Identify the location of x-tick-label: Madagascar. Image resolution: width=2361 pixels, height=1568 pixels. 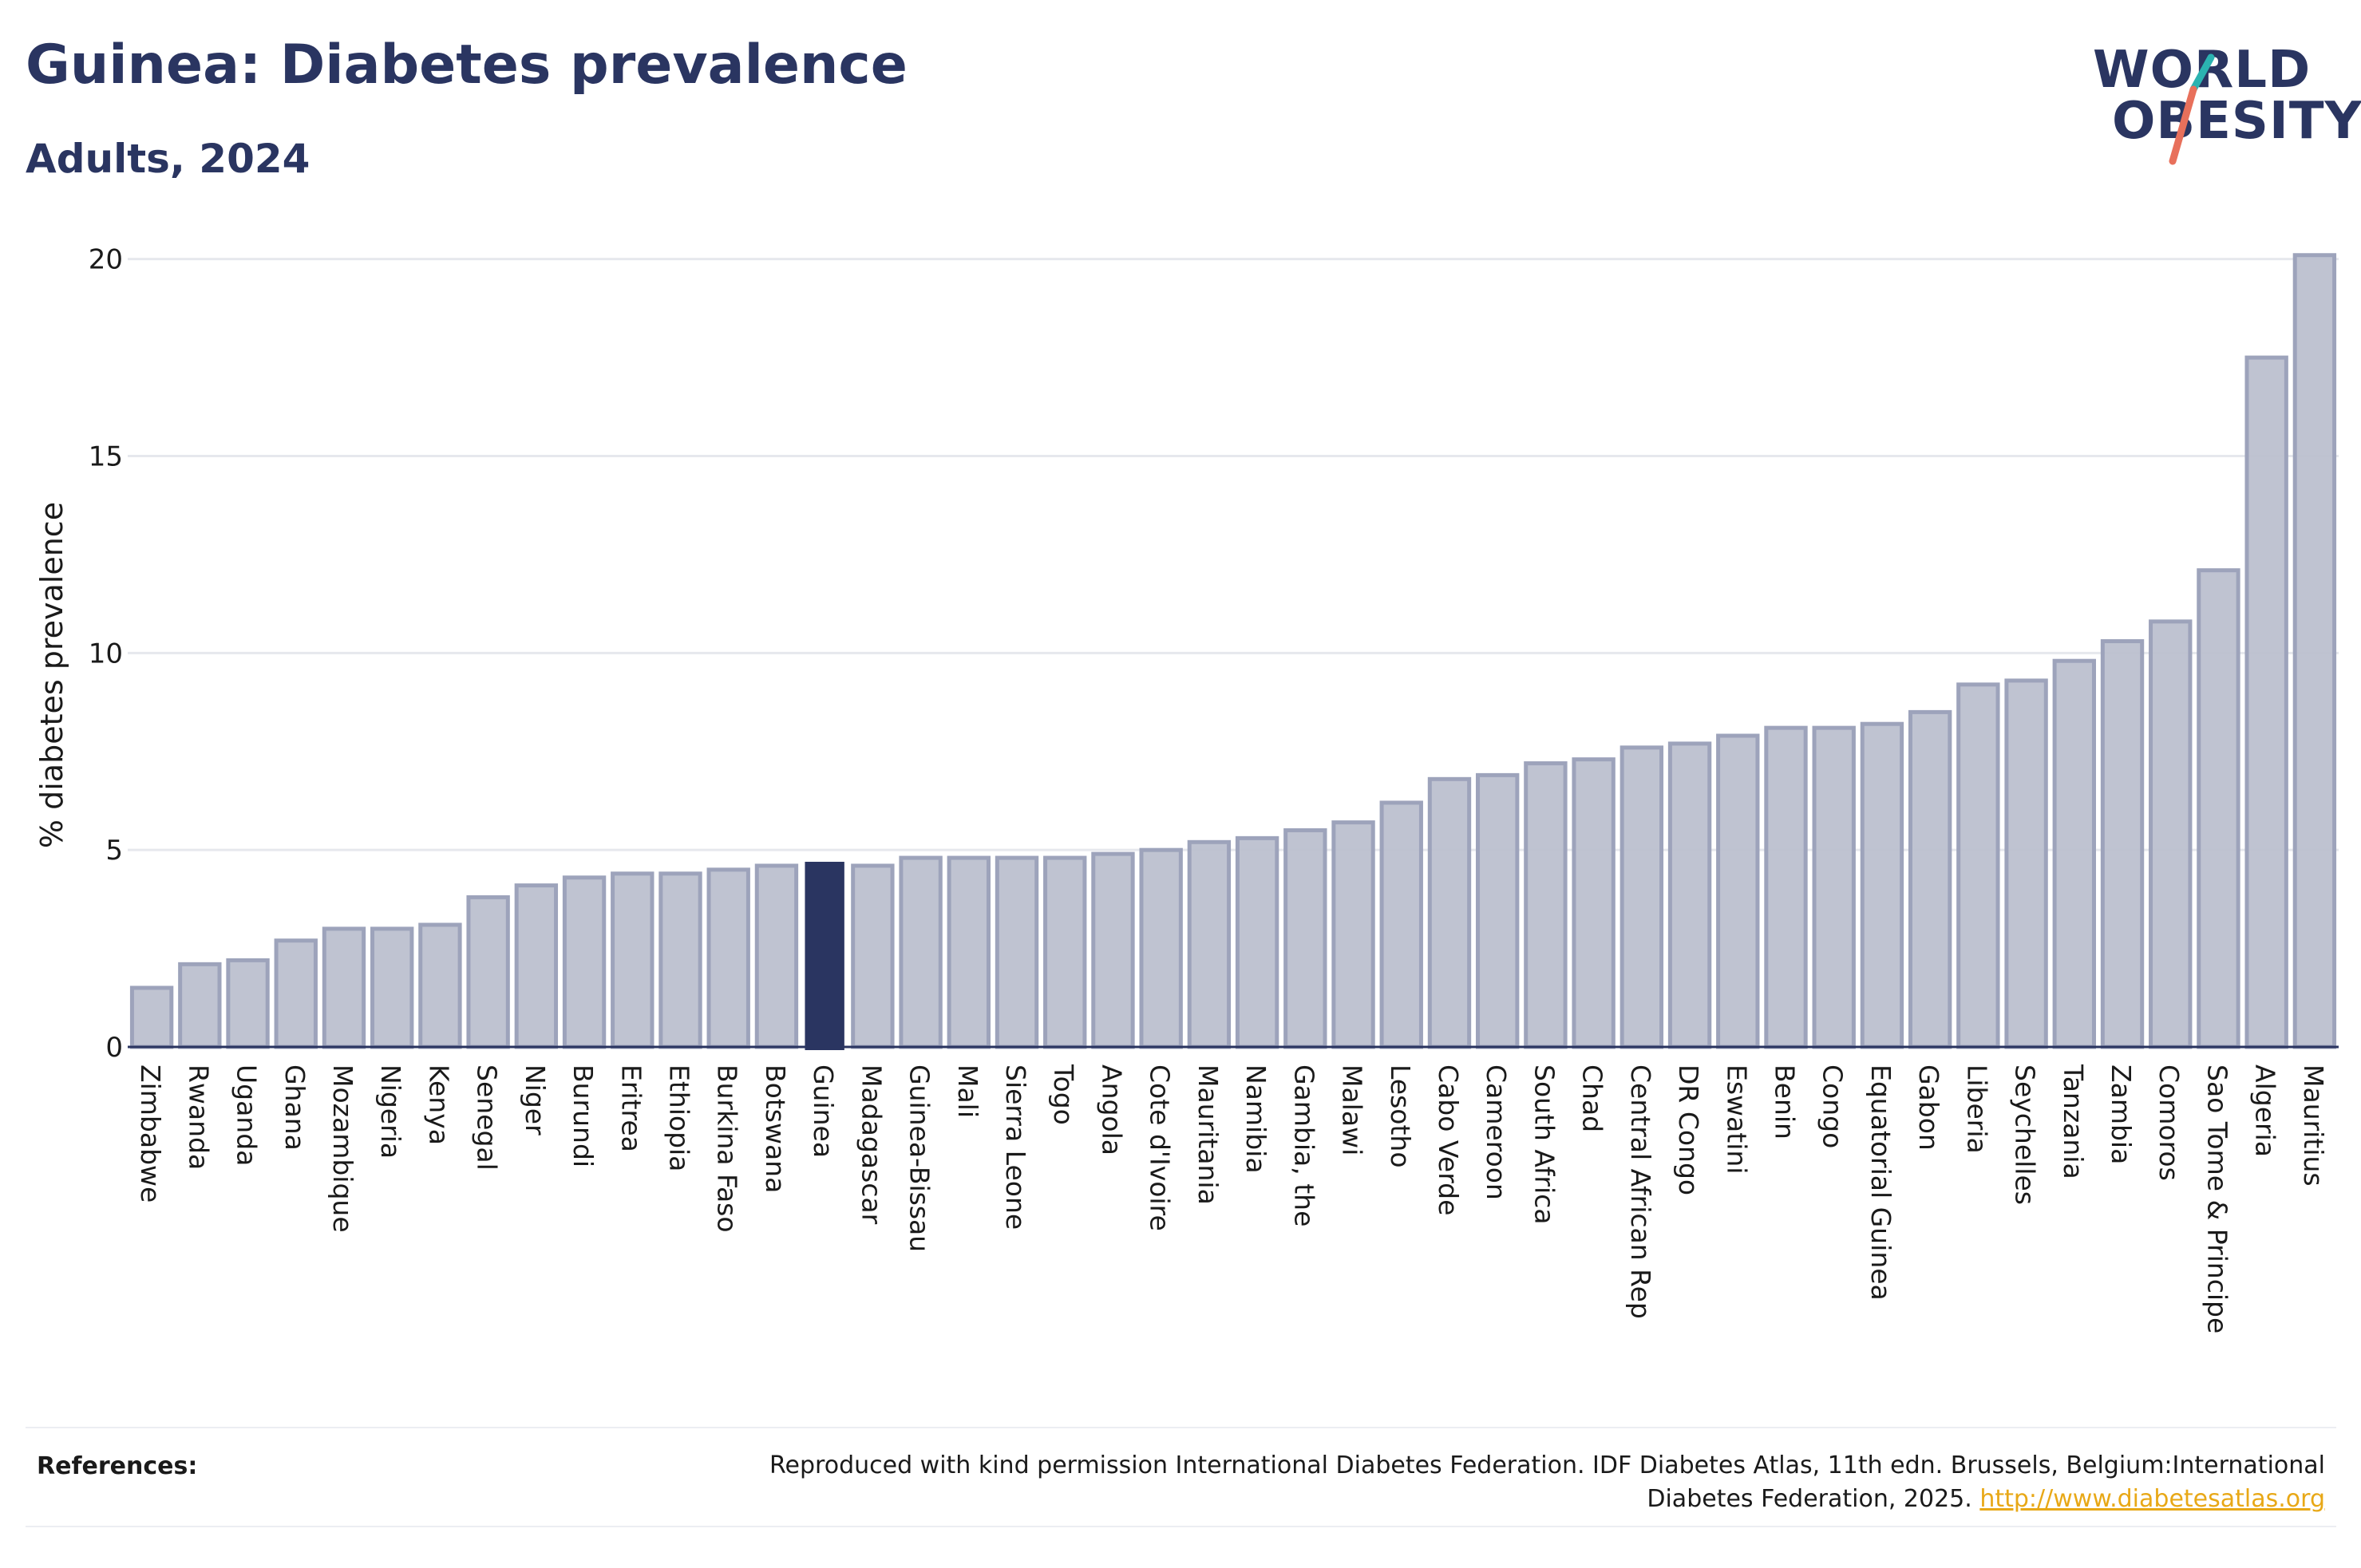
(871, 1144).